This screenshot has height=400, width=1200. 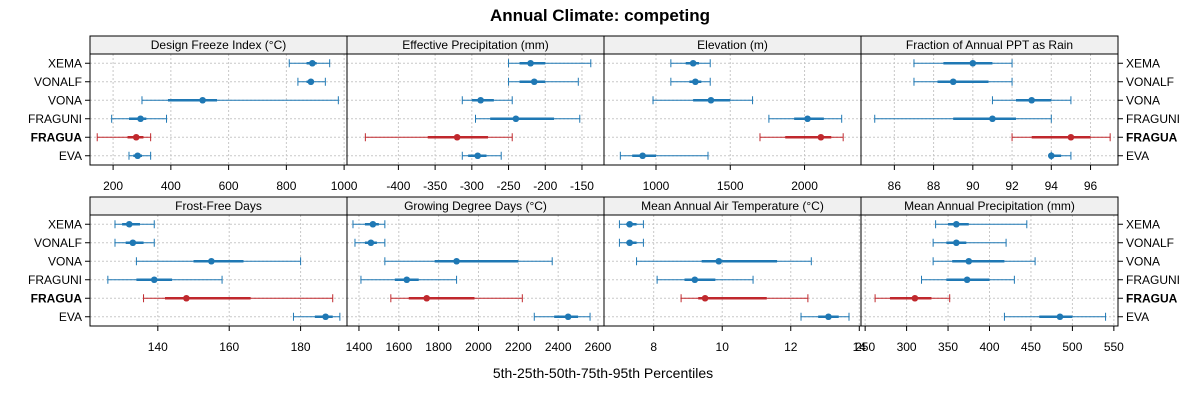 I want to click on x-tick-label: 8, so click(x=653, y=347).